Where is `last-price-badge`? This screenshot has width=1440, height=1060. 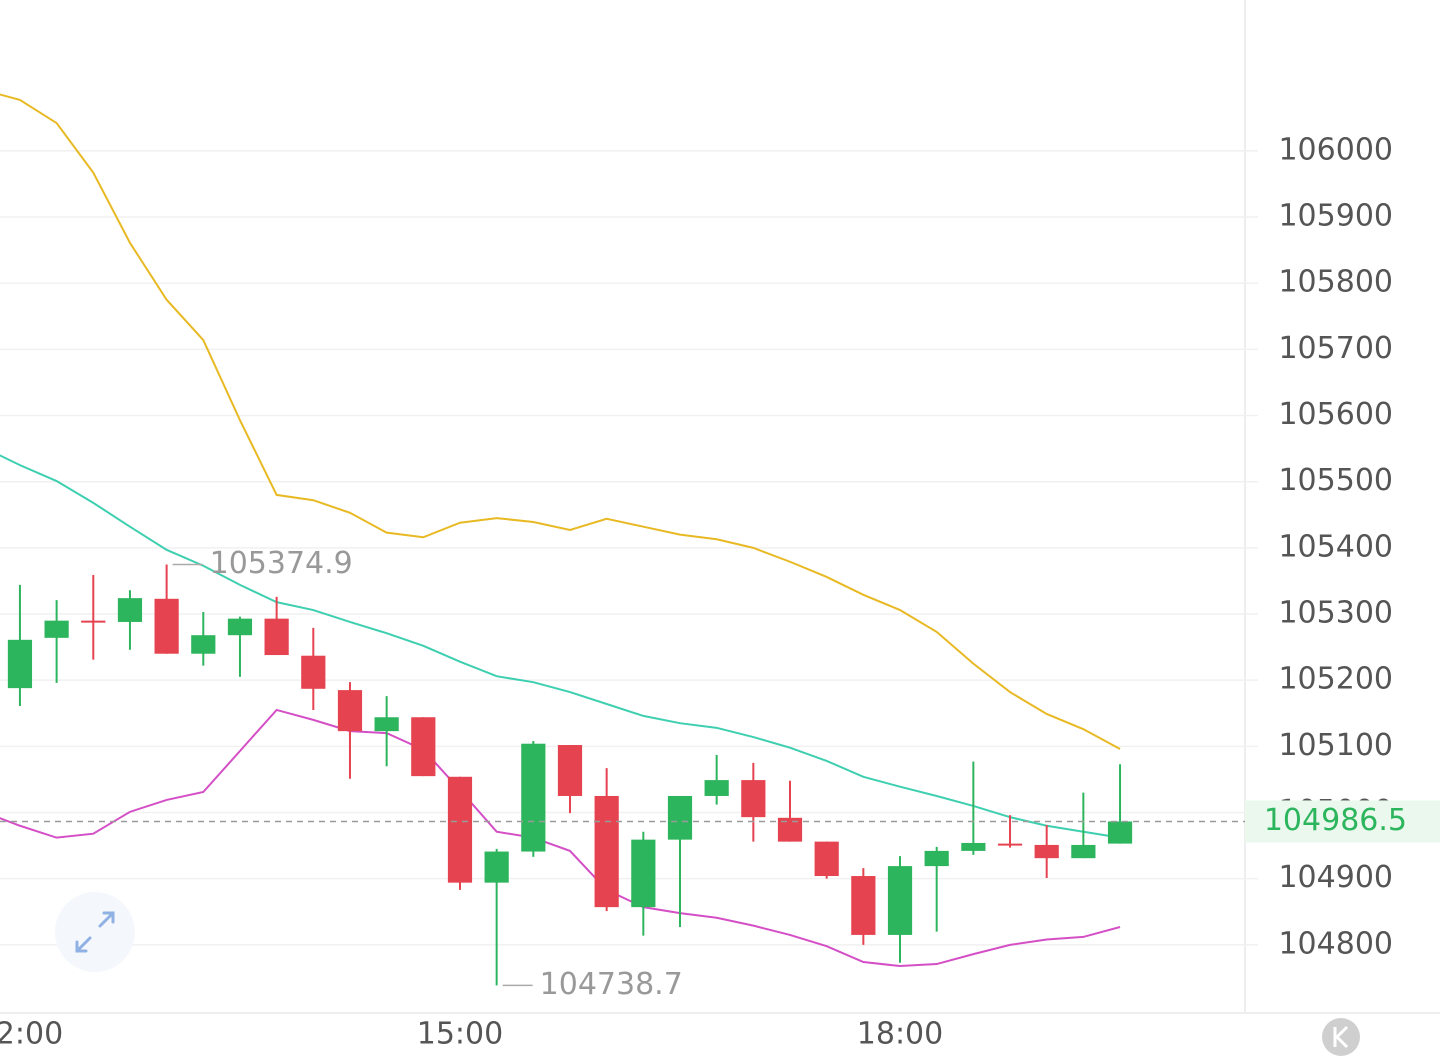
last-price-badge is located at coordinates (1342, 821).